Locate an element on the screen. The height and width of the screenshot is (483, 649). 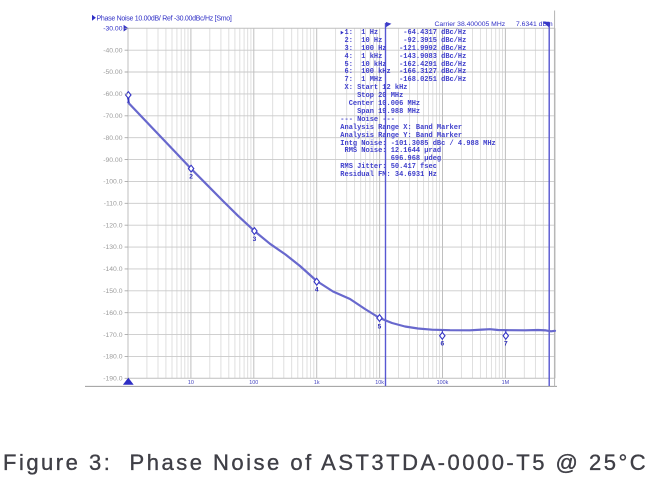
svg-text: -110.0 is located at coordinates (113, 204).